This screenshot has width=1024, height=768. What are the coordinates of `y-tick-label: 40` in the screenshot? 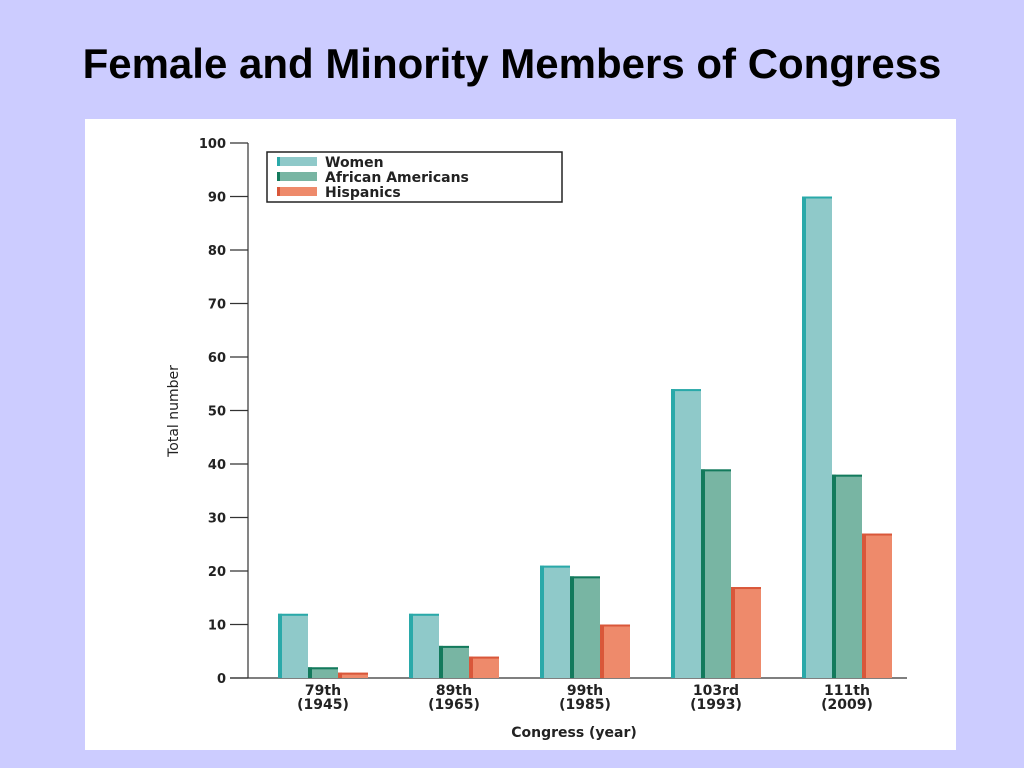 It's located at (217, 465).